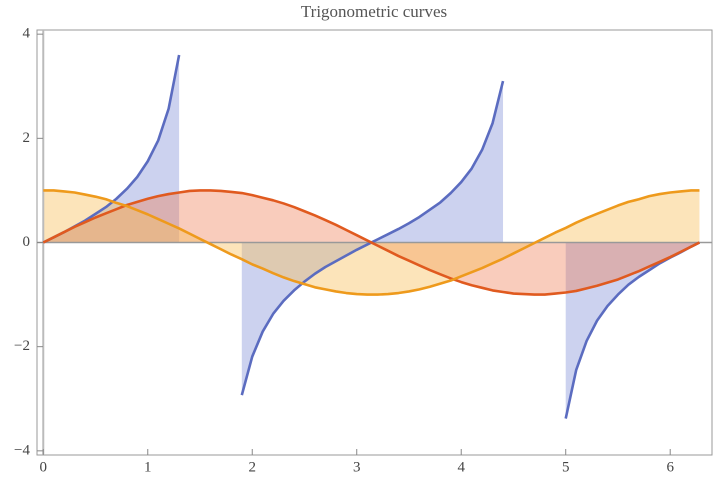 The height and width of the screenshot is (482, 722). I want to click on x-tick-label: 5, so click(566, 467).